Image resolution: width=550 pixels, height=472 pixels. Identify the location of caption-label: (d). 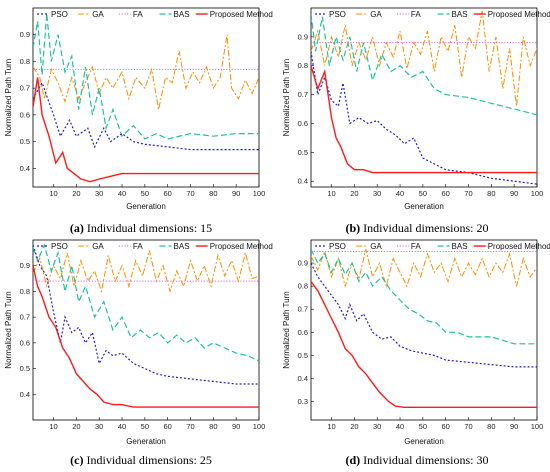
(353, 460).